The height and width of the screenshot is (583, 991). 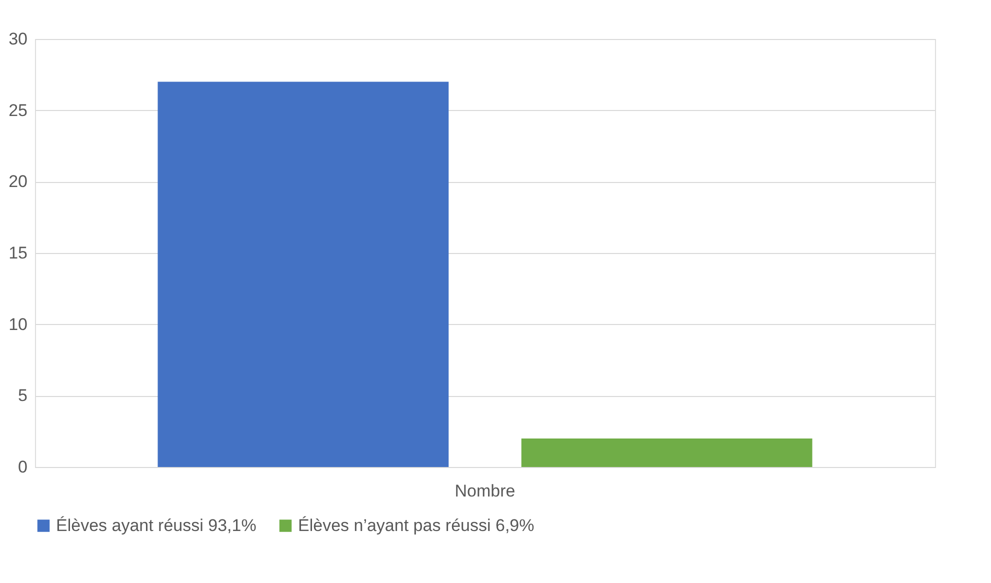 What do you see at coordinates (156, 525) in the screenshot?
I see `legend-label: Élèves ayant réussi 93,1%` at bounding box center [156, 525].